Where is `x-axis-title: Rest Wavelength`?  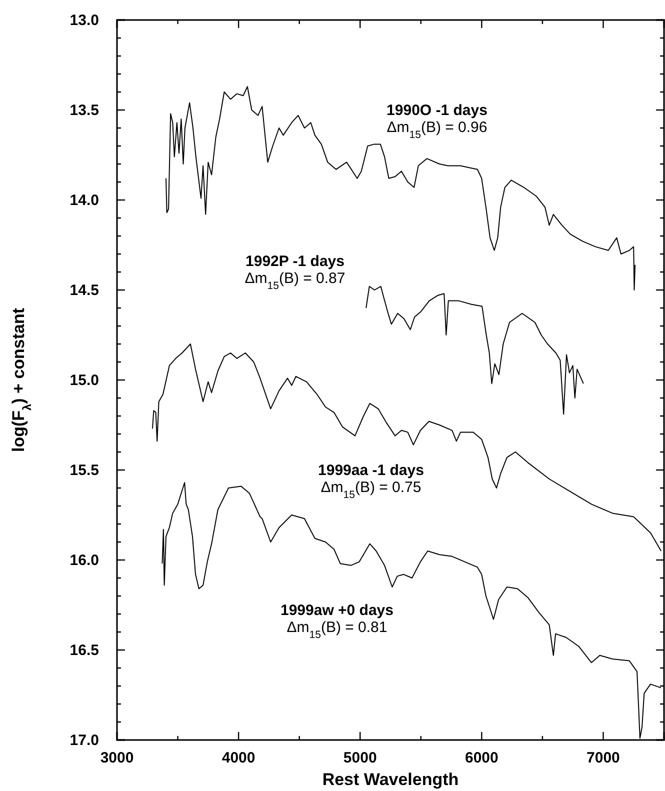
x-axis-title: Rest Wavelength is located at coordinates (390, 779).